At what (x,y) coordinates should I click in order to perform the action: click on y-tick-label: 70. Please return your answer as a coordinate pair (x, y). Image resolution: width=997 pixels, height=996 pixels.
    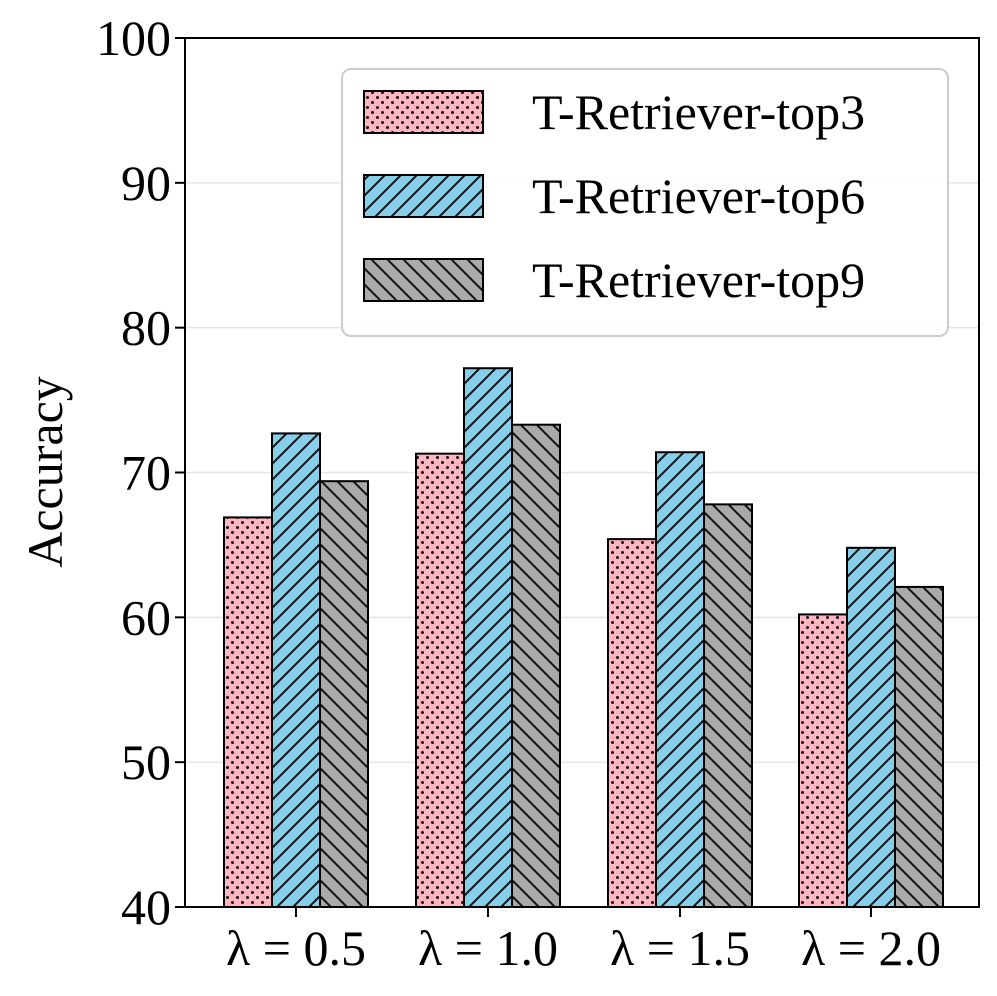
    Looking at the image, I should click on (146, 473).